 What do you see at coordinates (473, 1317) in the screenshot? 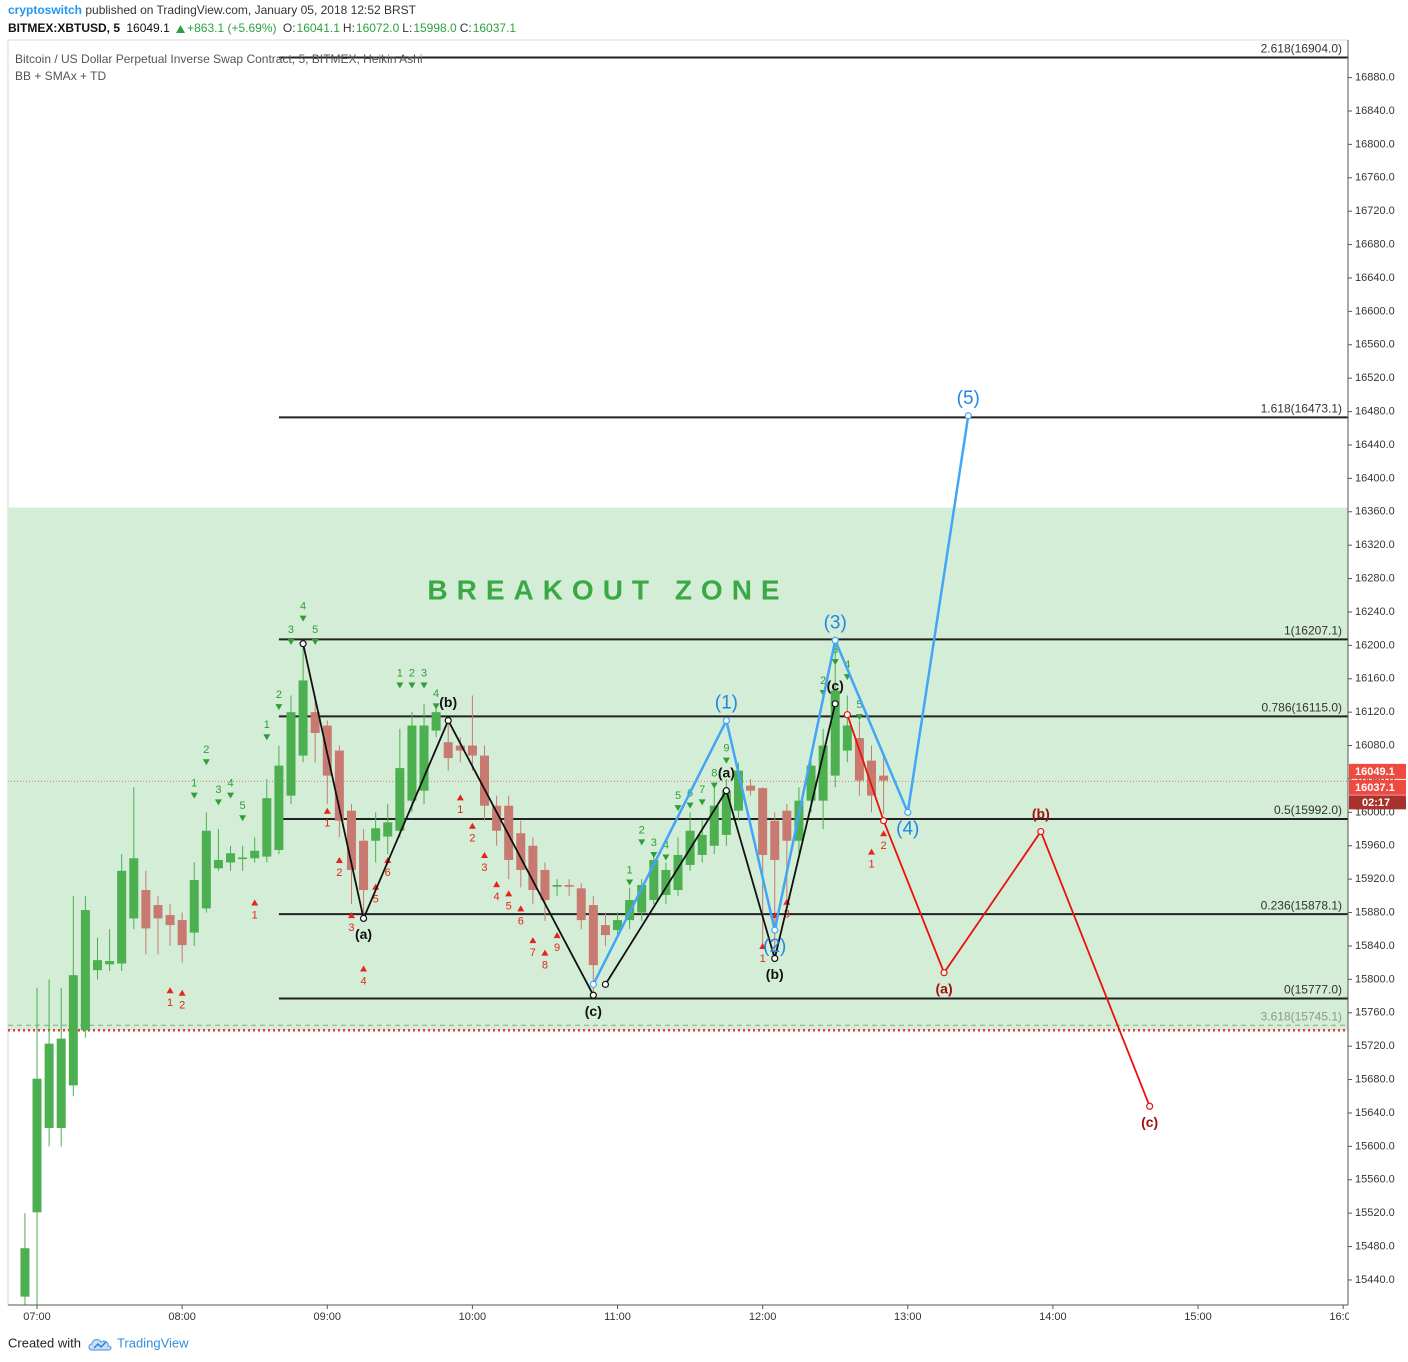
I see `x-tick-label: 10:00` at bounding box center [473, 1317].